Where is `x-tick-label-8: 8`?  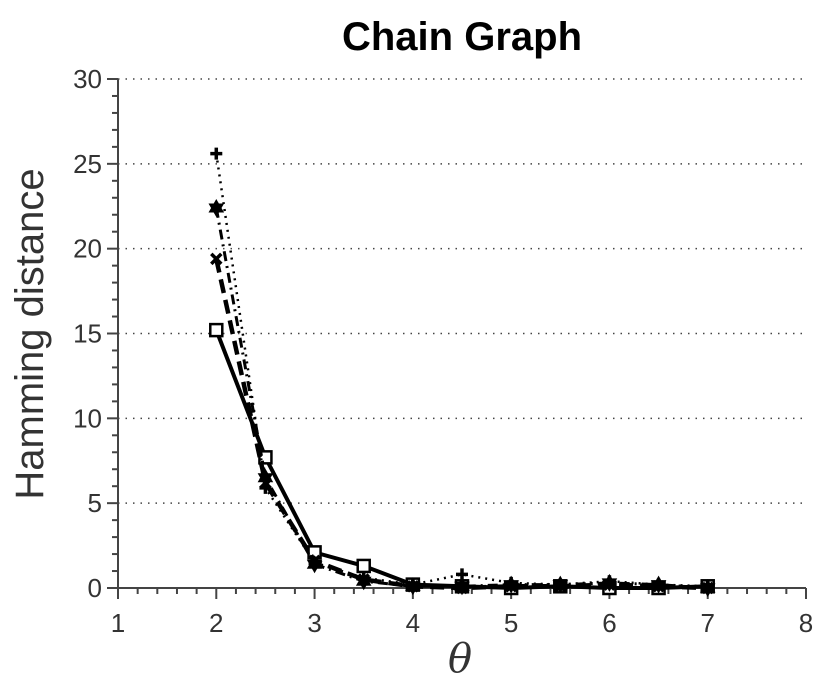
x-tick-label-8: 8 is located at coordinates (806, 623).